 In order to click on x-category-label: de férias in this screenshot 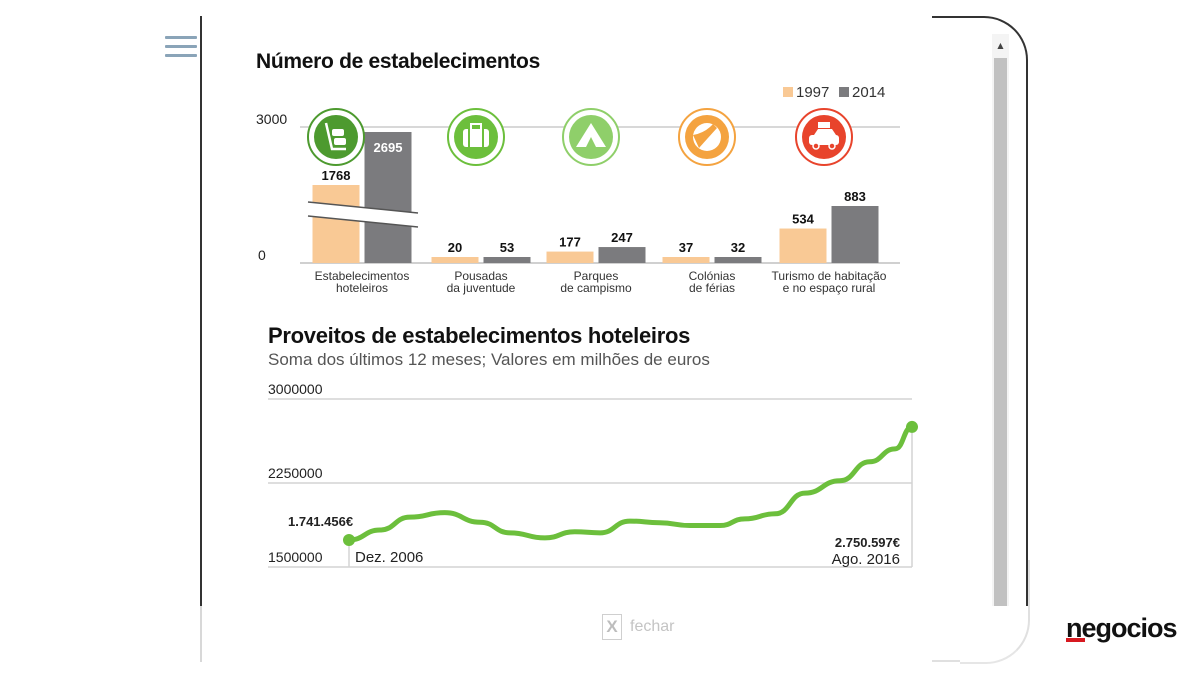, I will do `click(712, 288)`.